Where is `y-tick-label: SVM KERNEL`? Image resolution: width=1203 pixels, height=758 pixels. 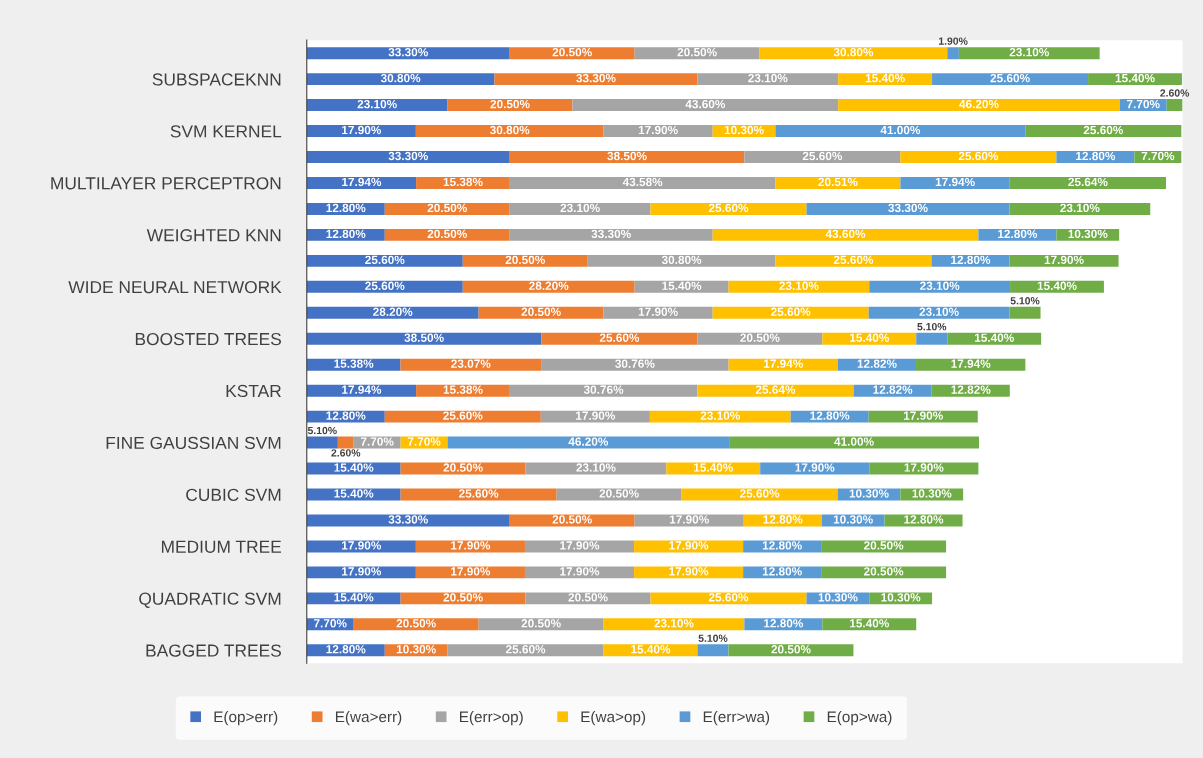
y-tick-label: SVM KERNEL is located at coordinates (226, 131).